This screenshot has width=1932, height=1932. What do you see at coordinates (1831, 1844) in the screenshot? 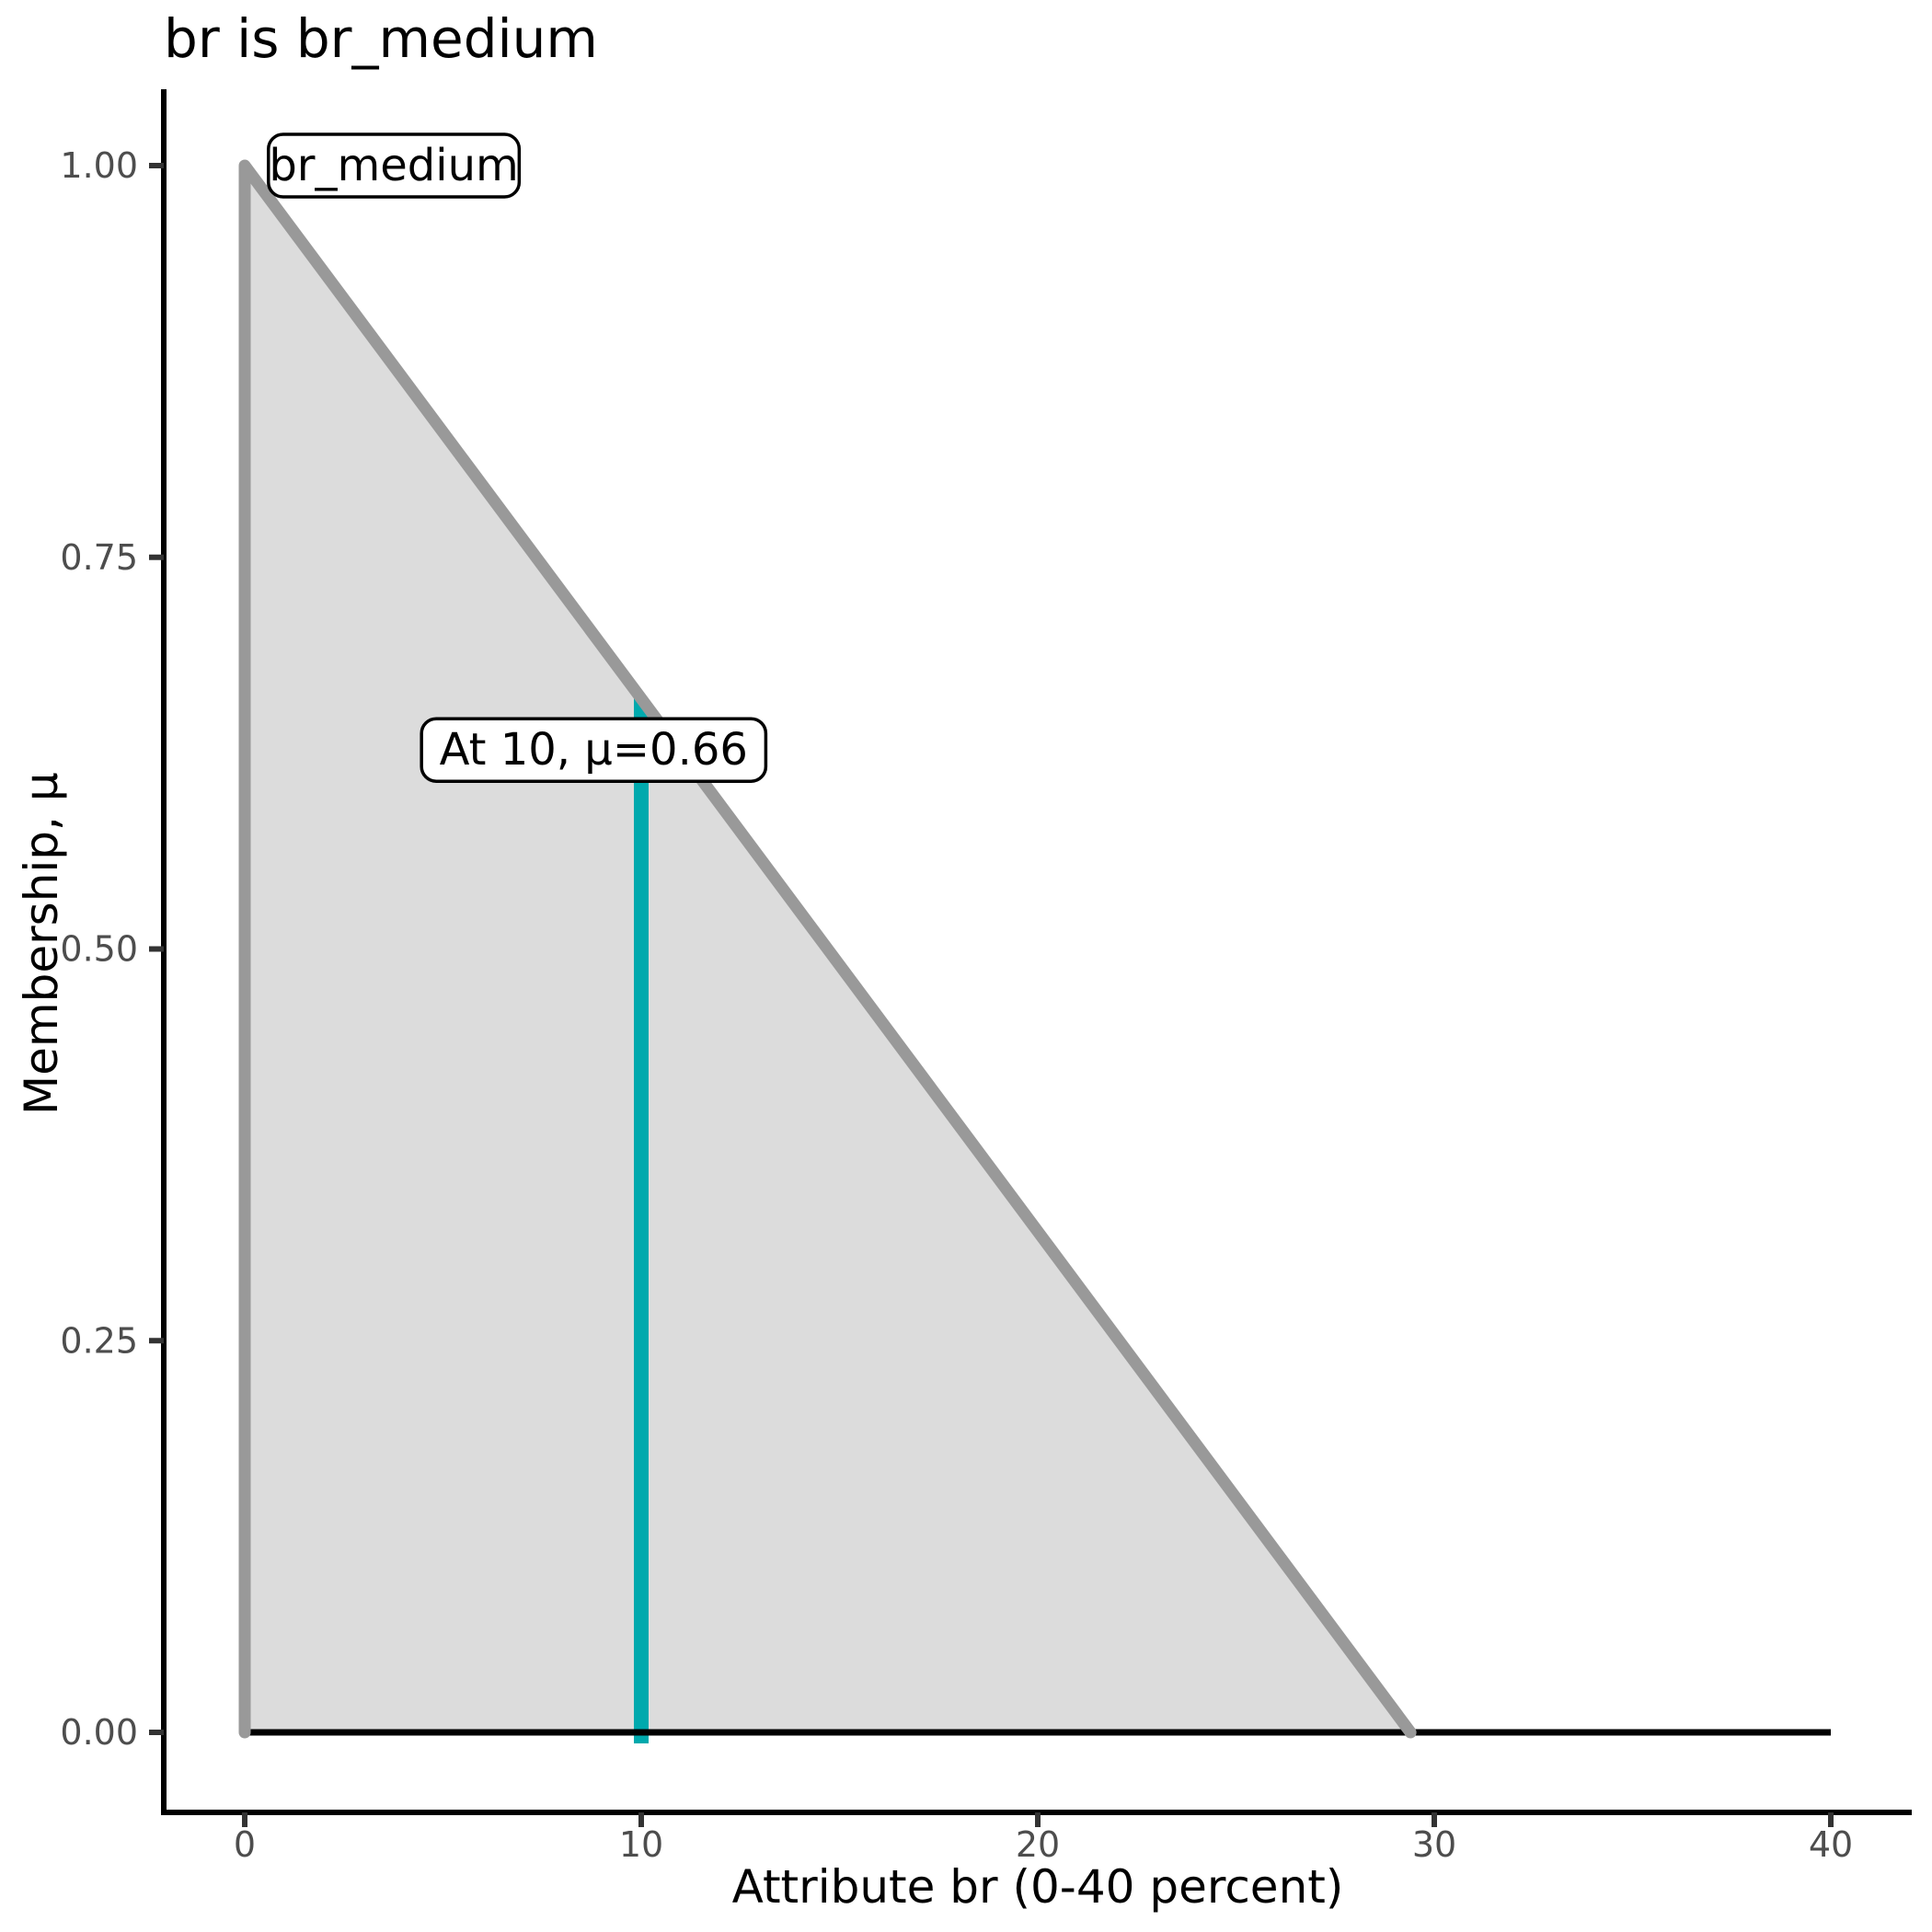
I see `x-tick-label: 40` at bounding box center [1831, 1844].